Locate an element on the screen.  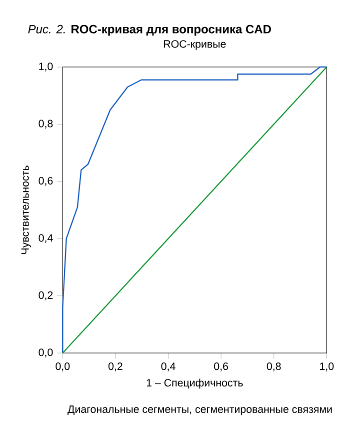
y-tick-label: 0,2 is located at coordinates (45, 295).